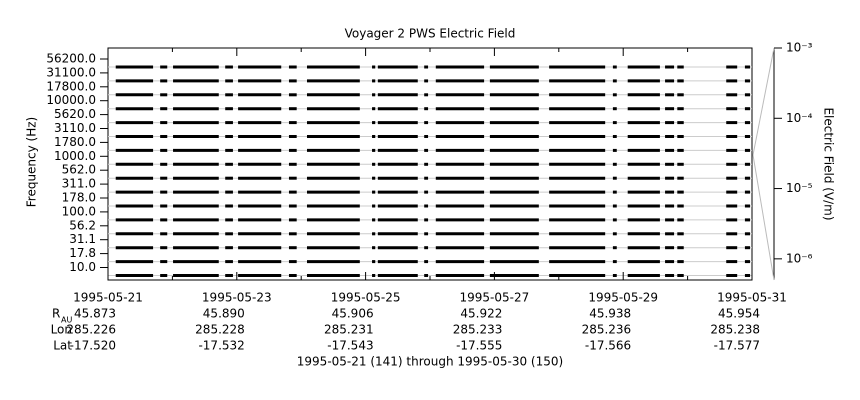  Describe the element at coordinates (61, 330) in the screenshot. I see `ephemeris-label: Lon` at that location.